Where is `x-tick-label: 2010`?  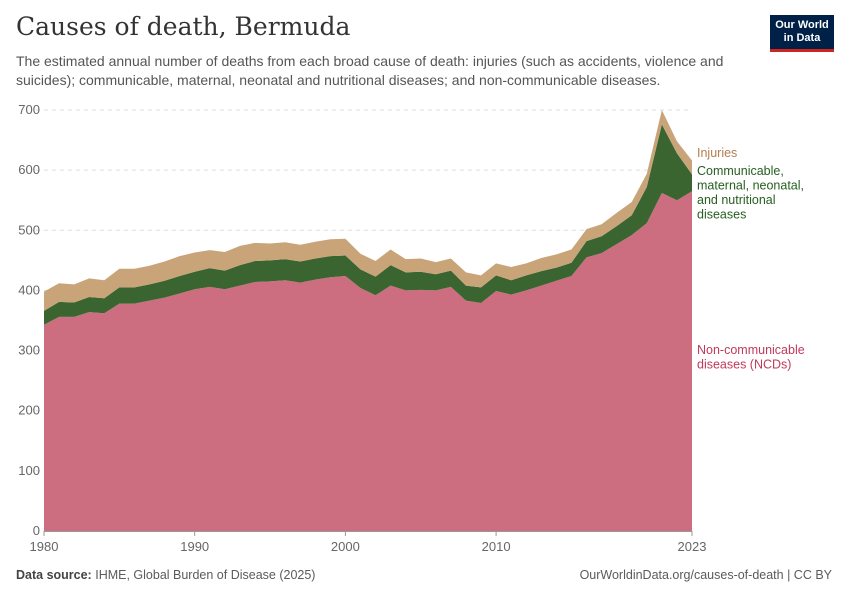
x-tick-label: 2010 is located at coordinates (496, 546).